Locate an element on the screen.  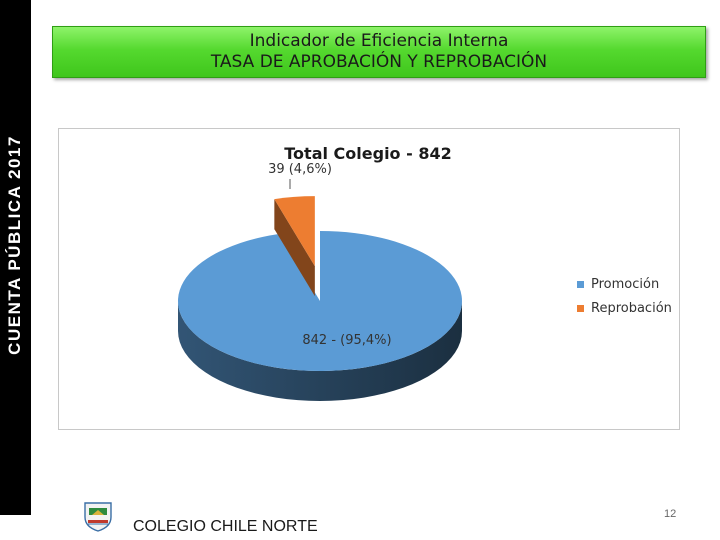
header-line-1: Indicador de Eficiencia Interna is located at coordinates (379, 41).